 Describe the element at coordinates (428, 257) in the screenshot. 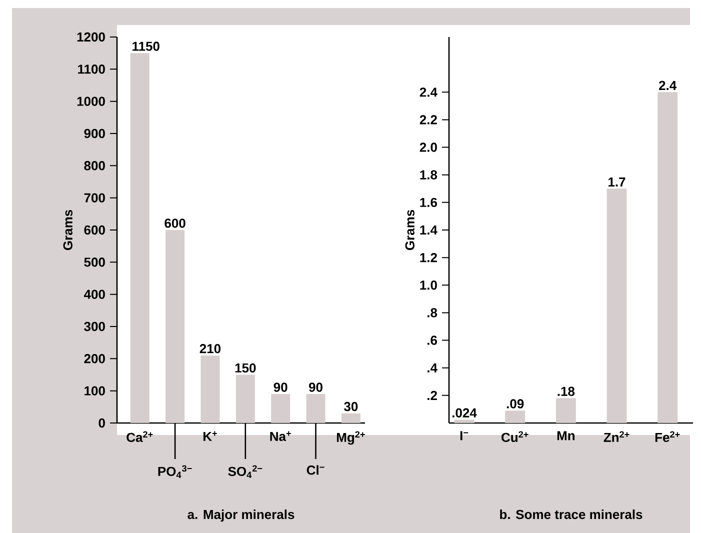

I see `y-tick-label: 1.2` at that location.